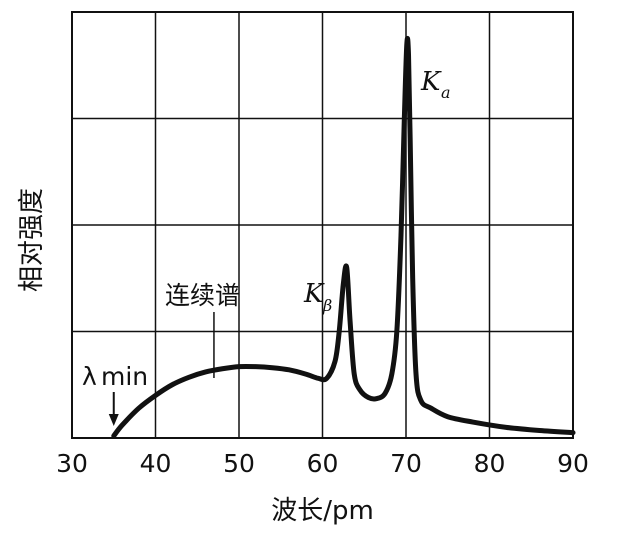 The width and height of the screenshot is (619, 537). What do you see at coordinates (573, 463) in the screenshot?
I see `x-tick-label: 90` at bounding box center [573, 463].